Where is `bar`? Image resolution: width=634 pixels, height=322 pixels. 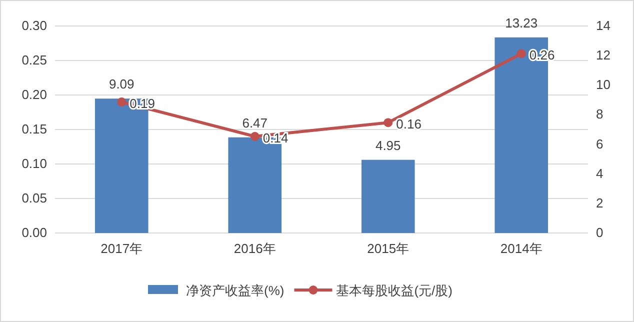
bar is located at coordinates (388, 196).